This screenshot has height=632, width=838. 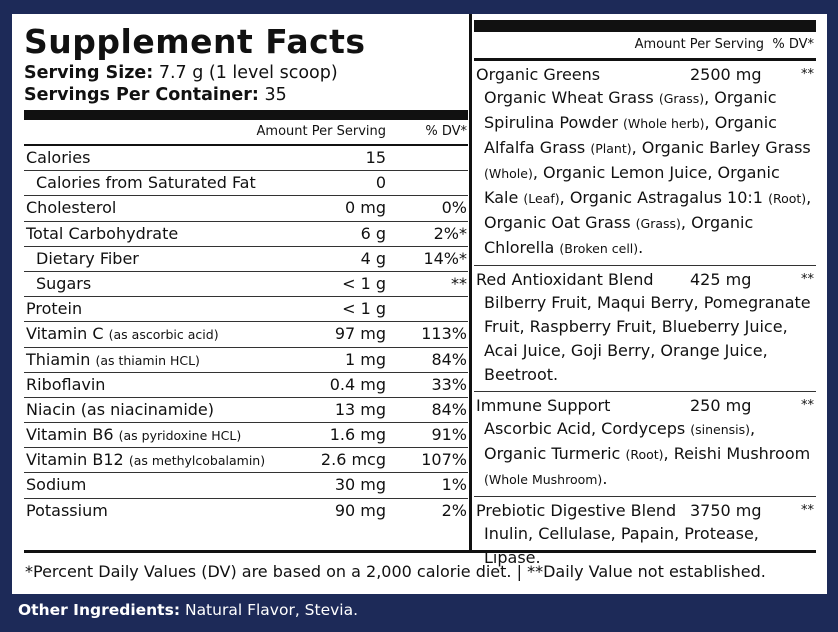 I want to click on nutrient-row: Niacin (as niacinamide) 13 mg 84%, so click(x=246, y=411).